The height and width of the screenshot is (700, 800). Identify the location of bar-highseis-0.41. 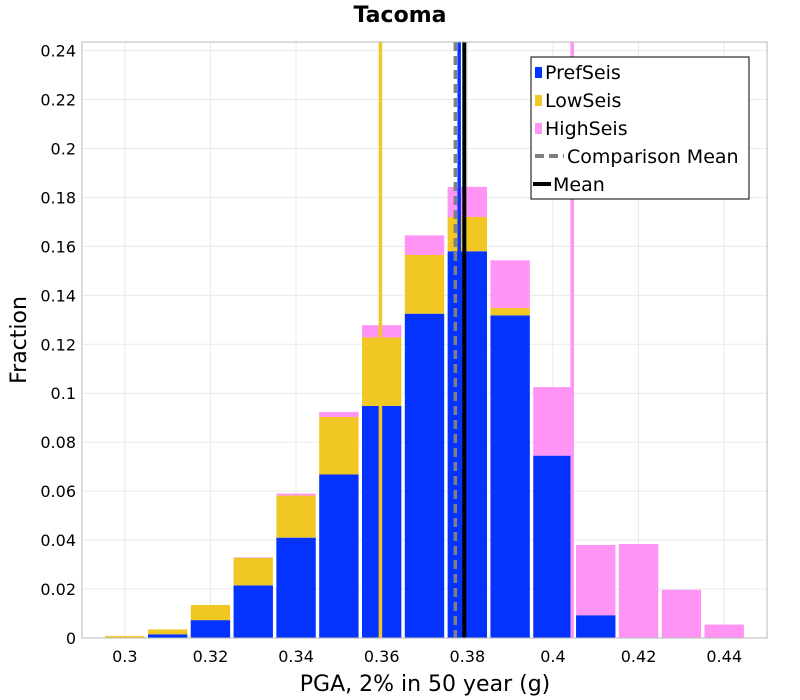
(596, 580).